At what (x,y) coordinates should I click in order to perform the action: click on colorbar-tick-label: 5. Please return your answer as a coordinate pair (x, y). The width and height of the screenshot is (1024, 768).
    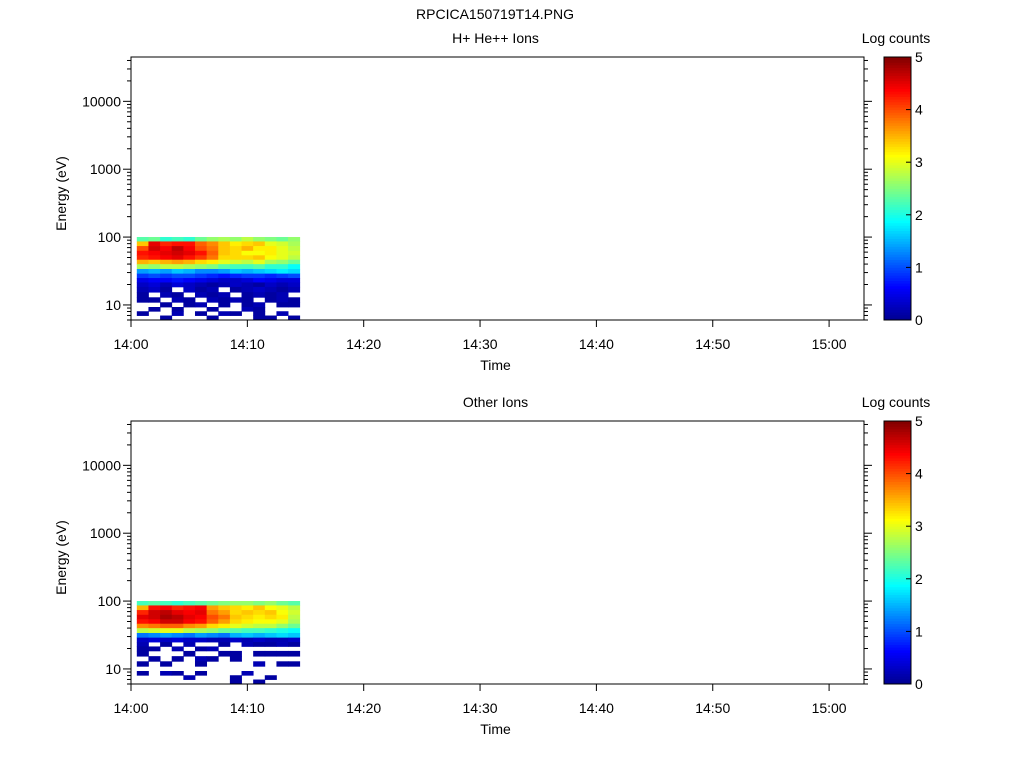
    Looking at the image, I should click on (919, 57).